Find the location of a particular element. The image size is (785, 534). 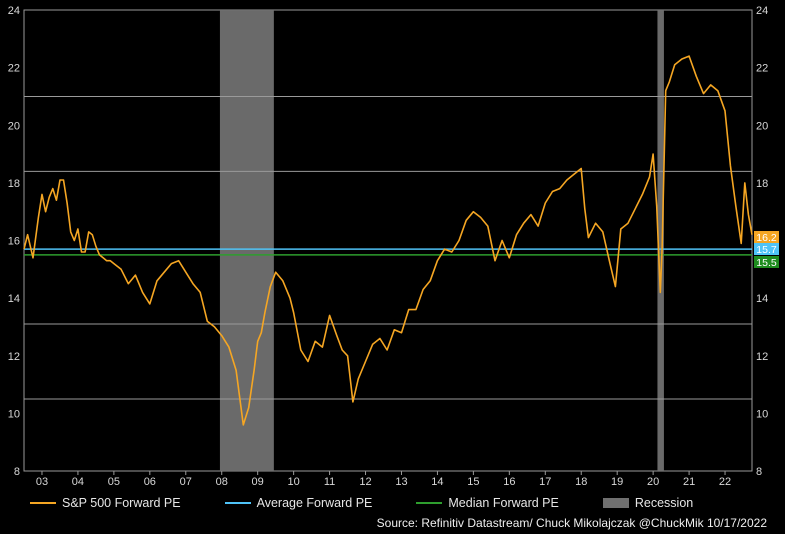

legend-label-median: Median Forward PE is located at coordinates (503, 503).